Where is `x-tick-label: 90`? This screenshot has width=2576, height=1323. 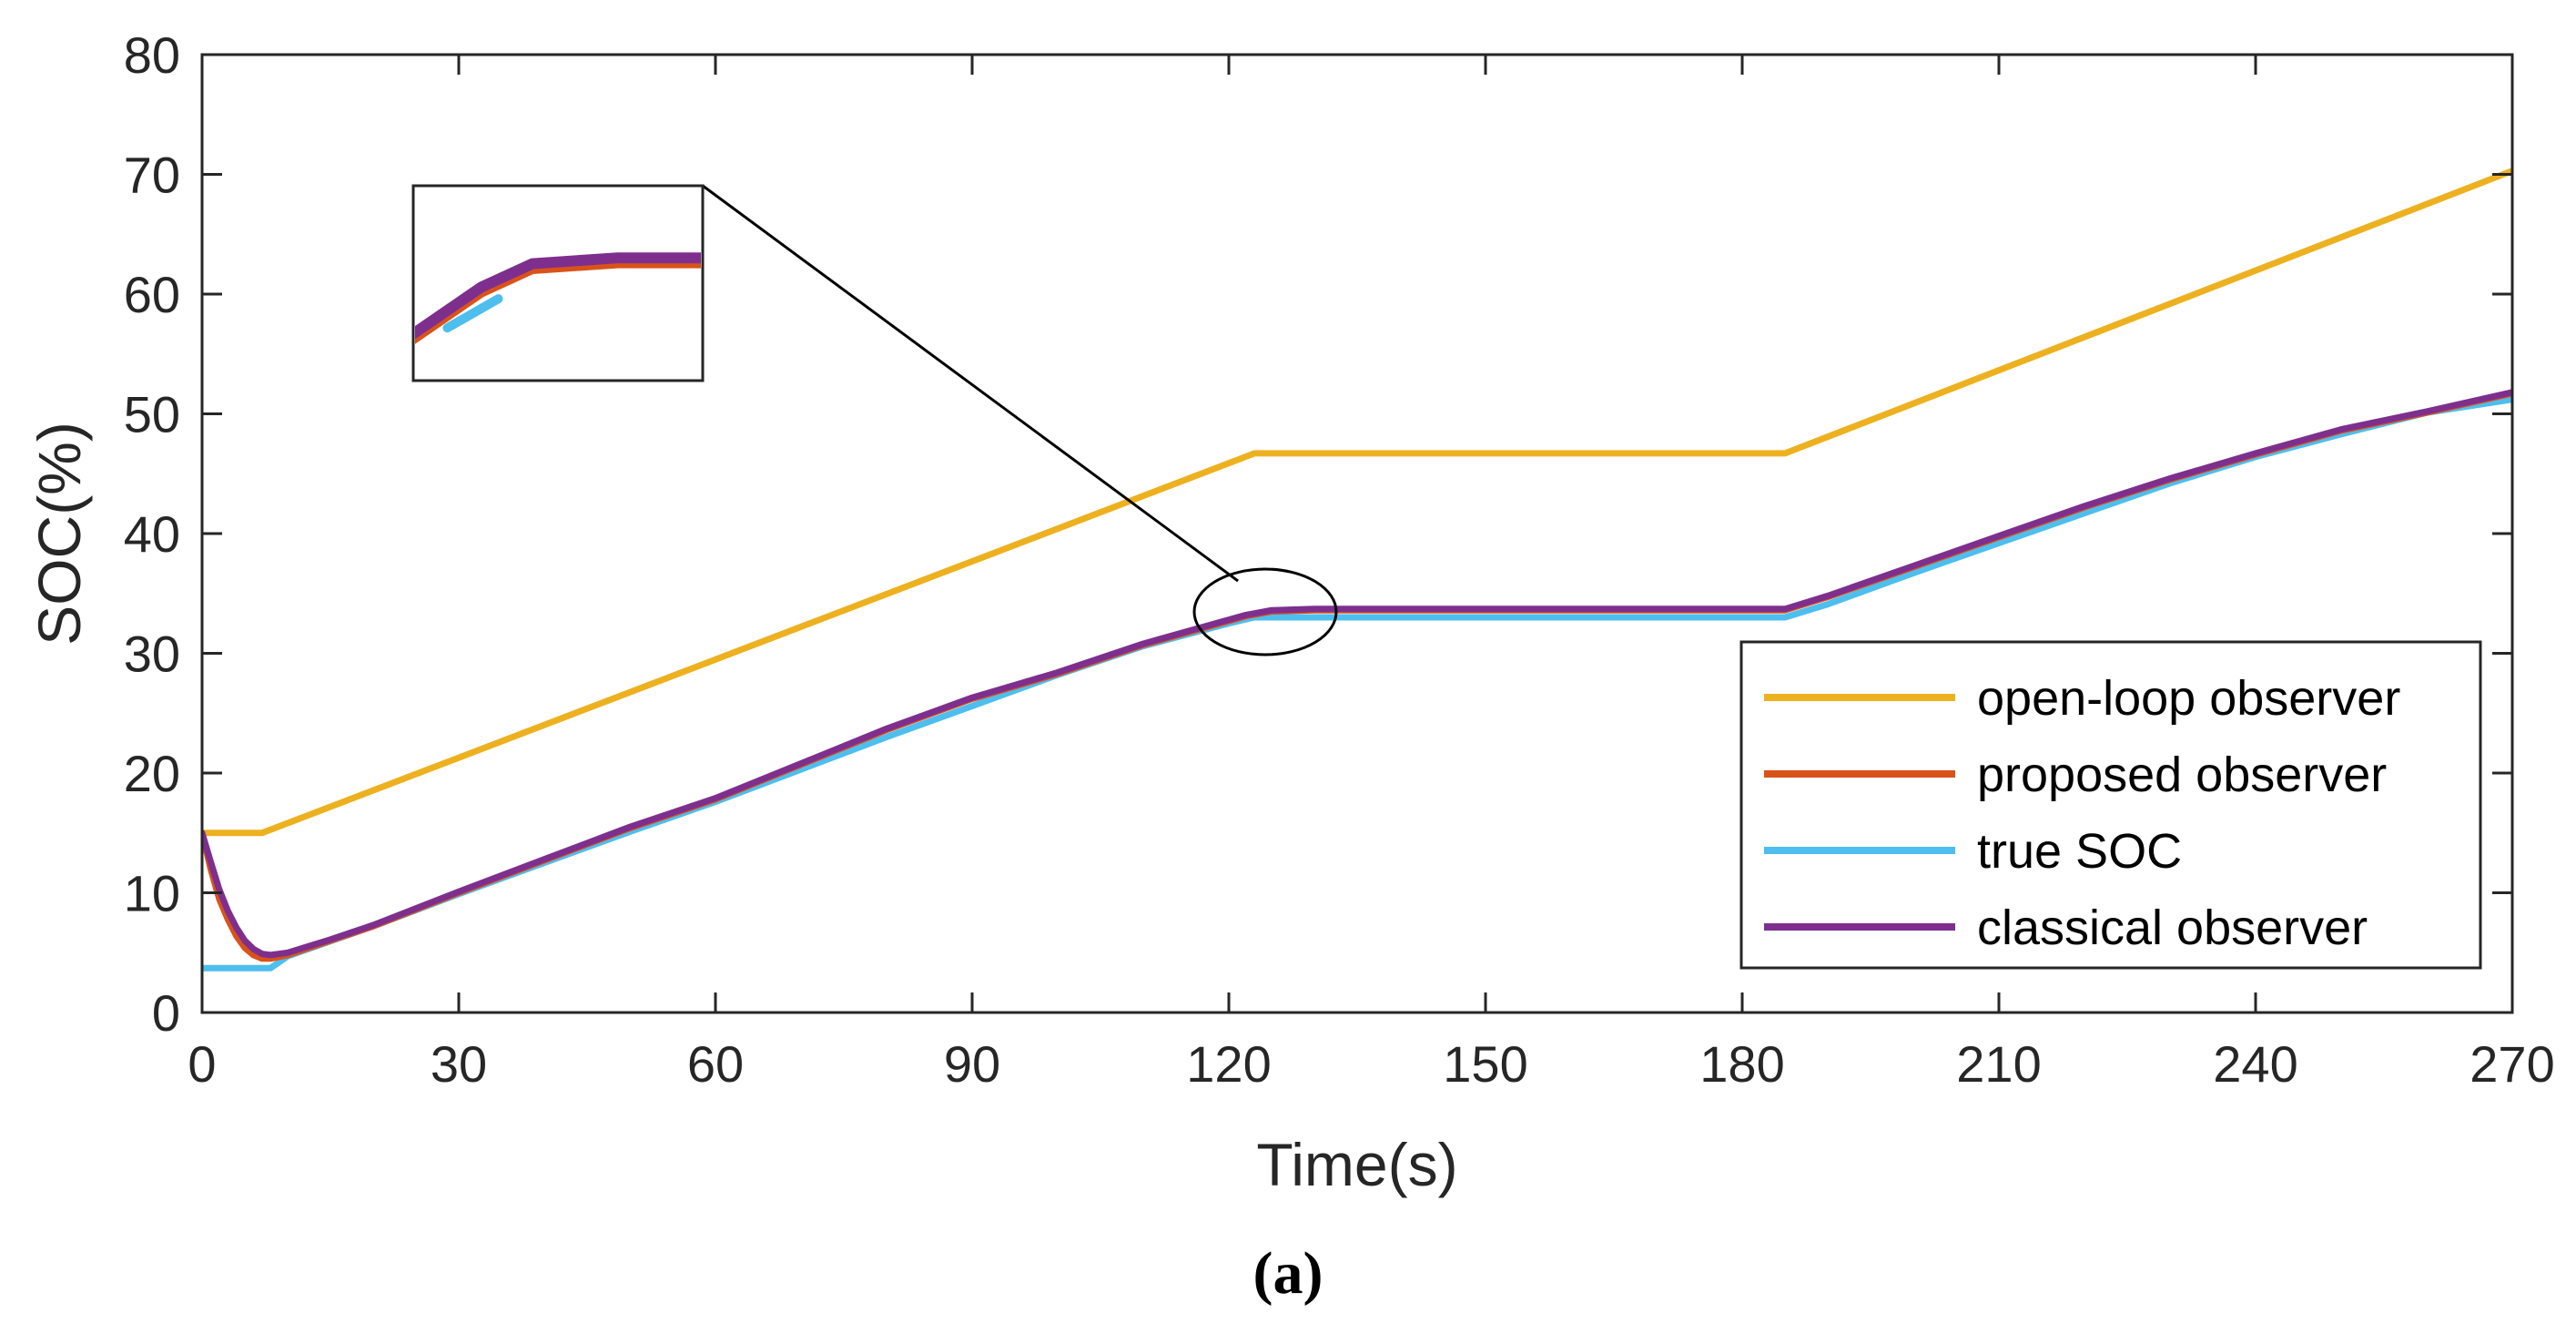 x-tick-label: 90 is located at coordinates (972, 1064).